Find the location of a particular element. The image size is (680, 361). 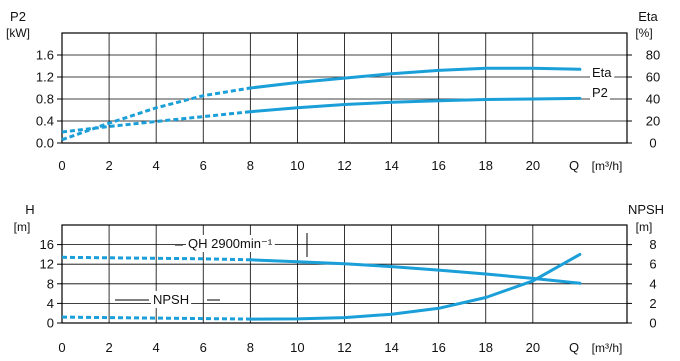

series-label-p2: P2 is located at coordinates (600, 92).